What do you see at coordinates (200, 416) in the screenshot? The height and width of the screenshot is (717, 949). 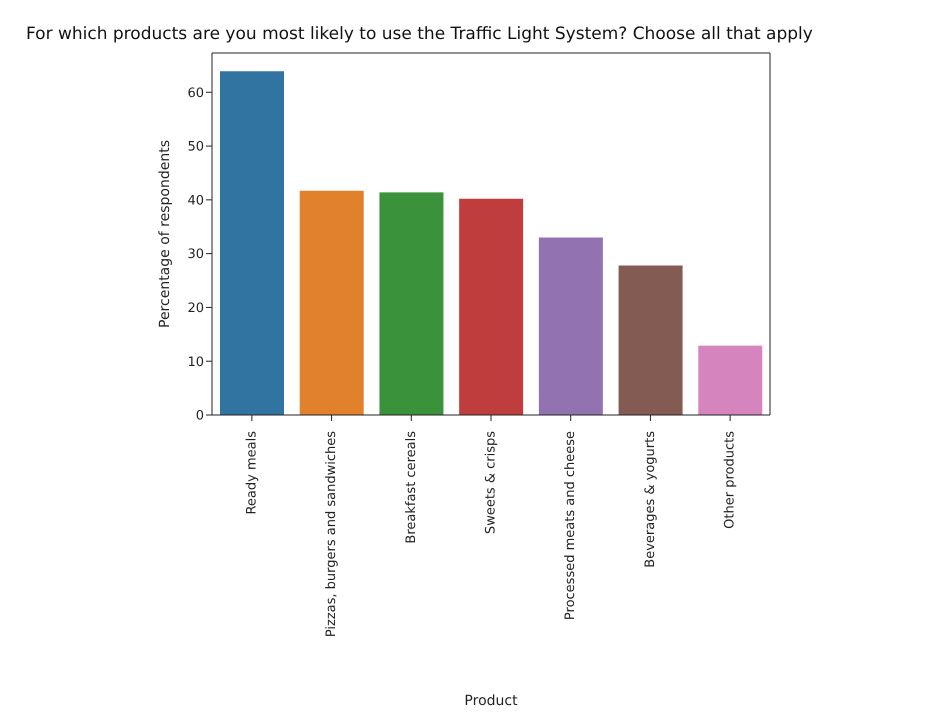 I see `y-tick-label: 0` at bounding box center [200, 416].